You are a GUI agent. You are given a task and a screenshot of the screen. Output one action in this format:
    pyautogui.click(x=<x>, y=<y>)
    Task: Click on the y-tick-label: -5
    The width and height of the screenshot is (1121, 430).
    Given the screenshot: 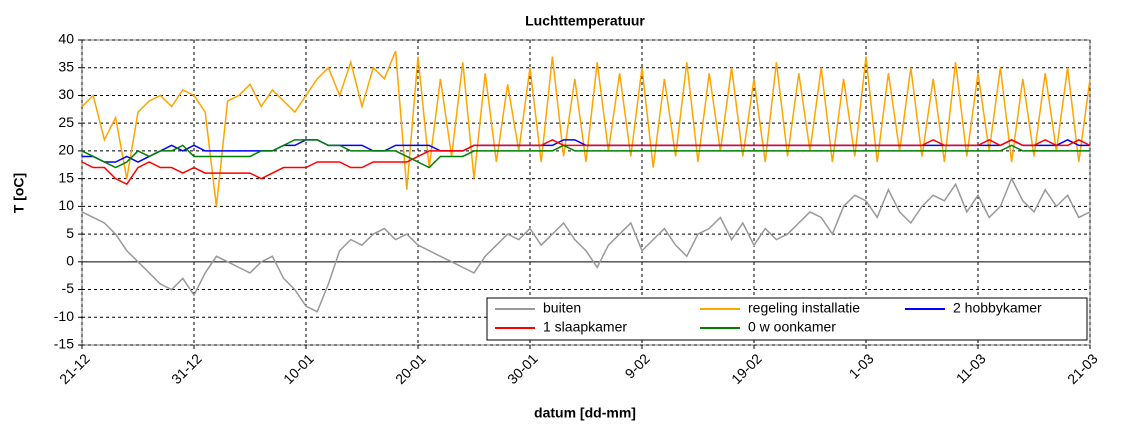 What is the action you would take?
    pyautogui.click(x=68, y=288)
    